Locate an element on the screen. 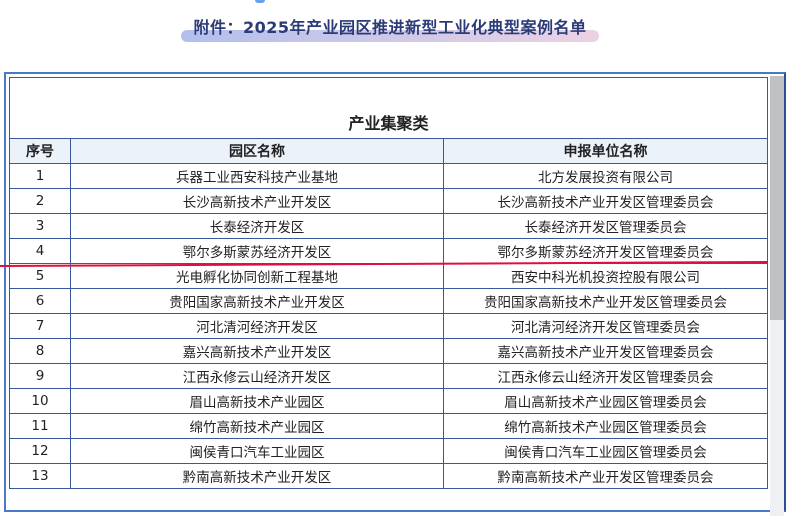  cell-park-name: 贵阳国家高新技术产业开发区 is located at coordinates (257, 301).